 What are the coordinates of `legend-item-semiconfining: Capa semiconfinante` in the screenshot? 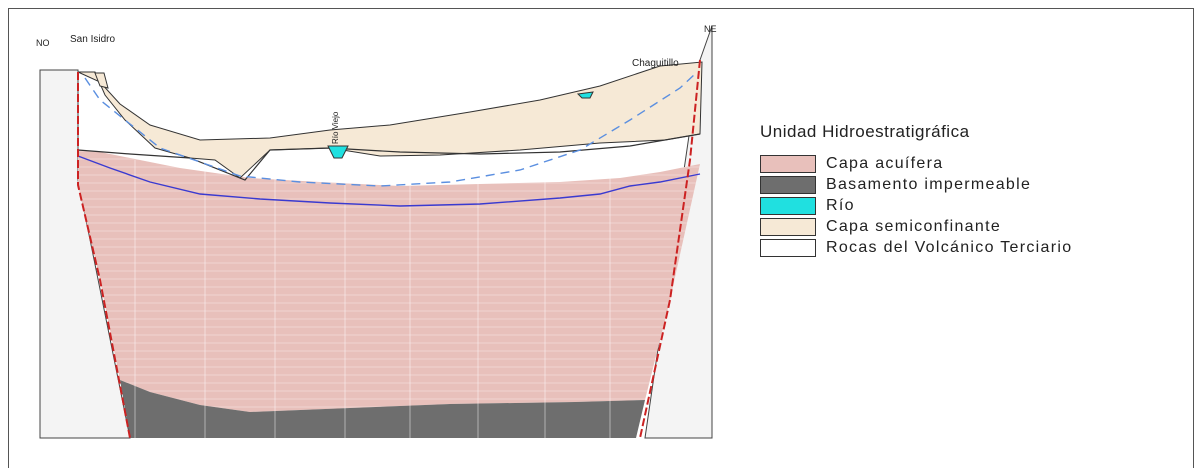 It's located at (916, 226).